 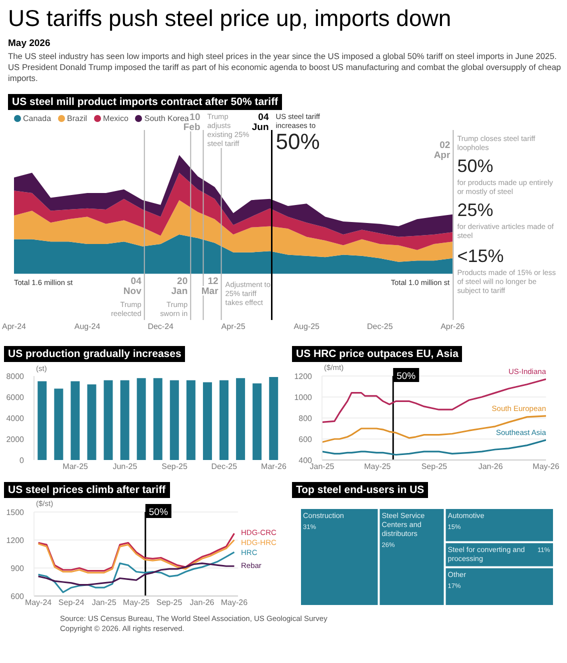 I want to click on legend-label: South Korea, so click(x=166, y=118).